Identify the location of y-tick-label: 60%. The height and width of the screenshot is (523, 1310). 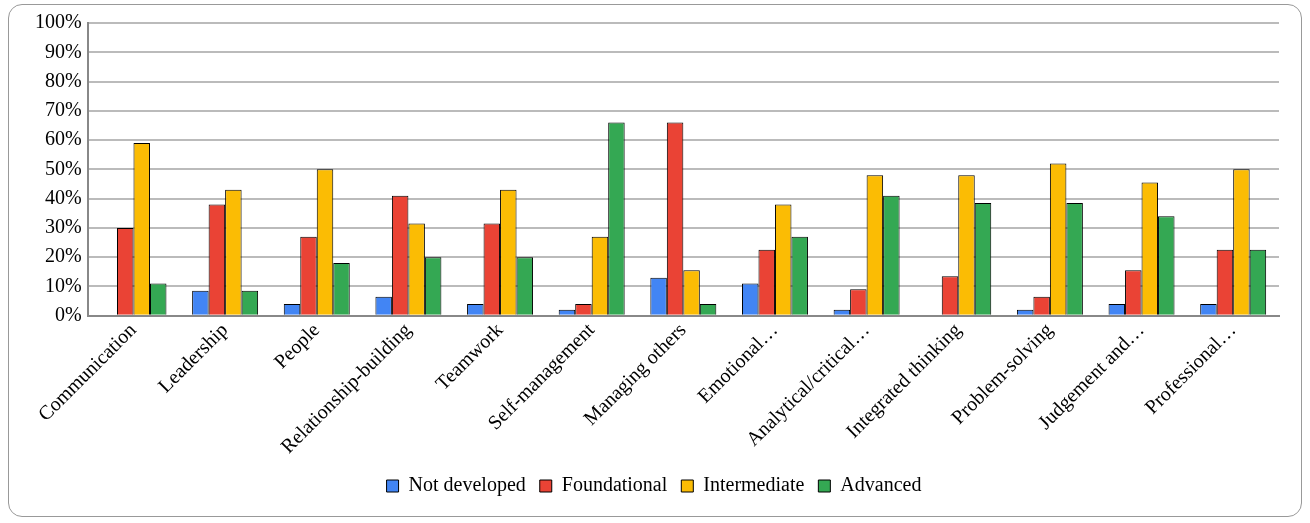
(63, 138).